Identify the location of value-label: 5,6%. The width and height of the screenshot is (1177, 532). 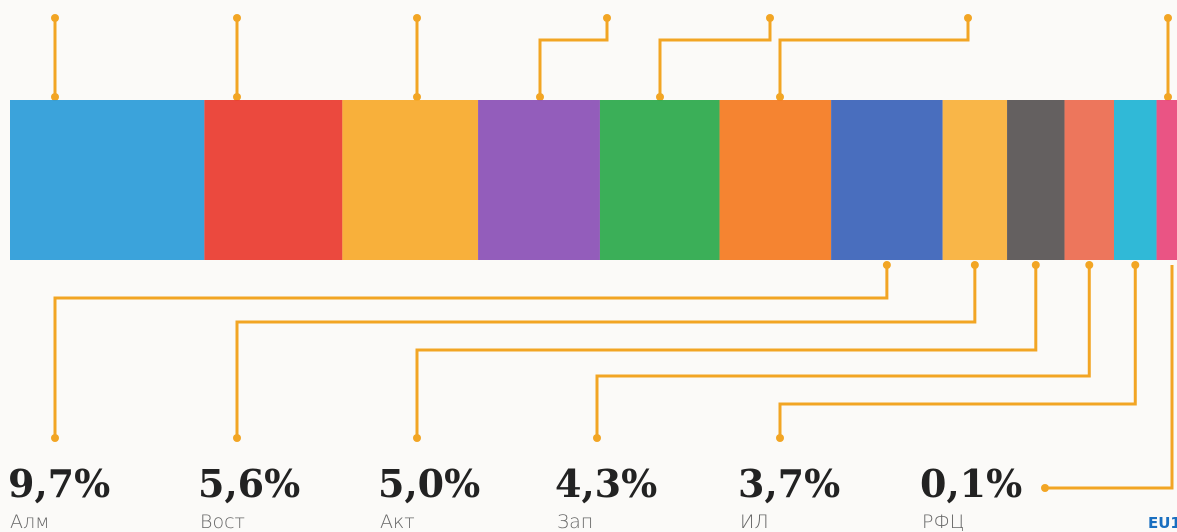
(249, 483).